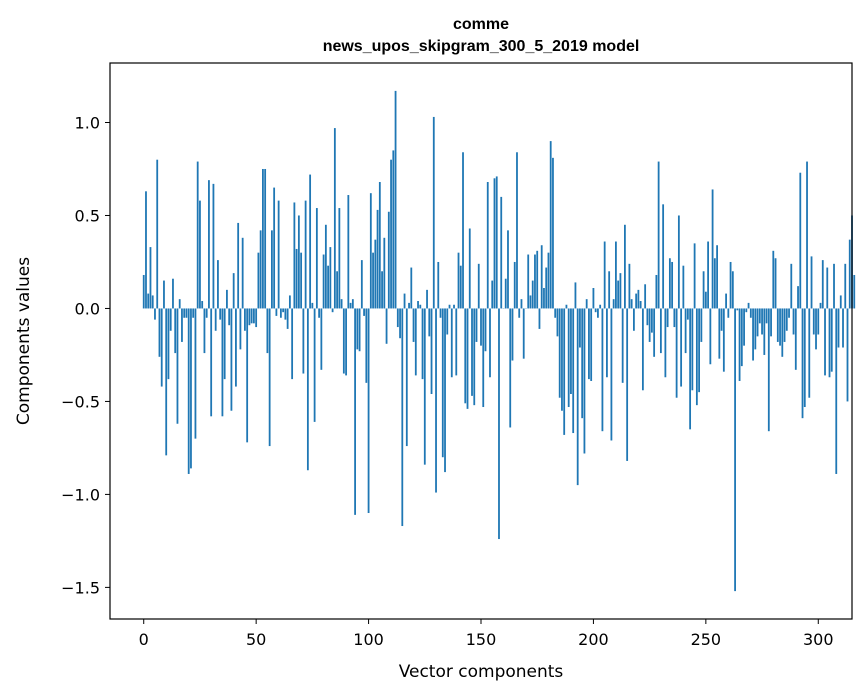 This screenshot has width=867, height=696. What do you see at coordinates (481, 24) in the screenshot?
I see `chart-title: comme` at bounding box center [481, 24].